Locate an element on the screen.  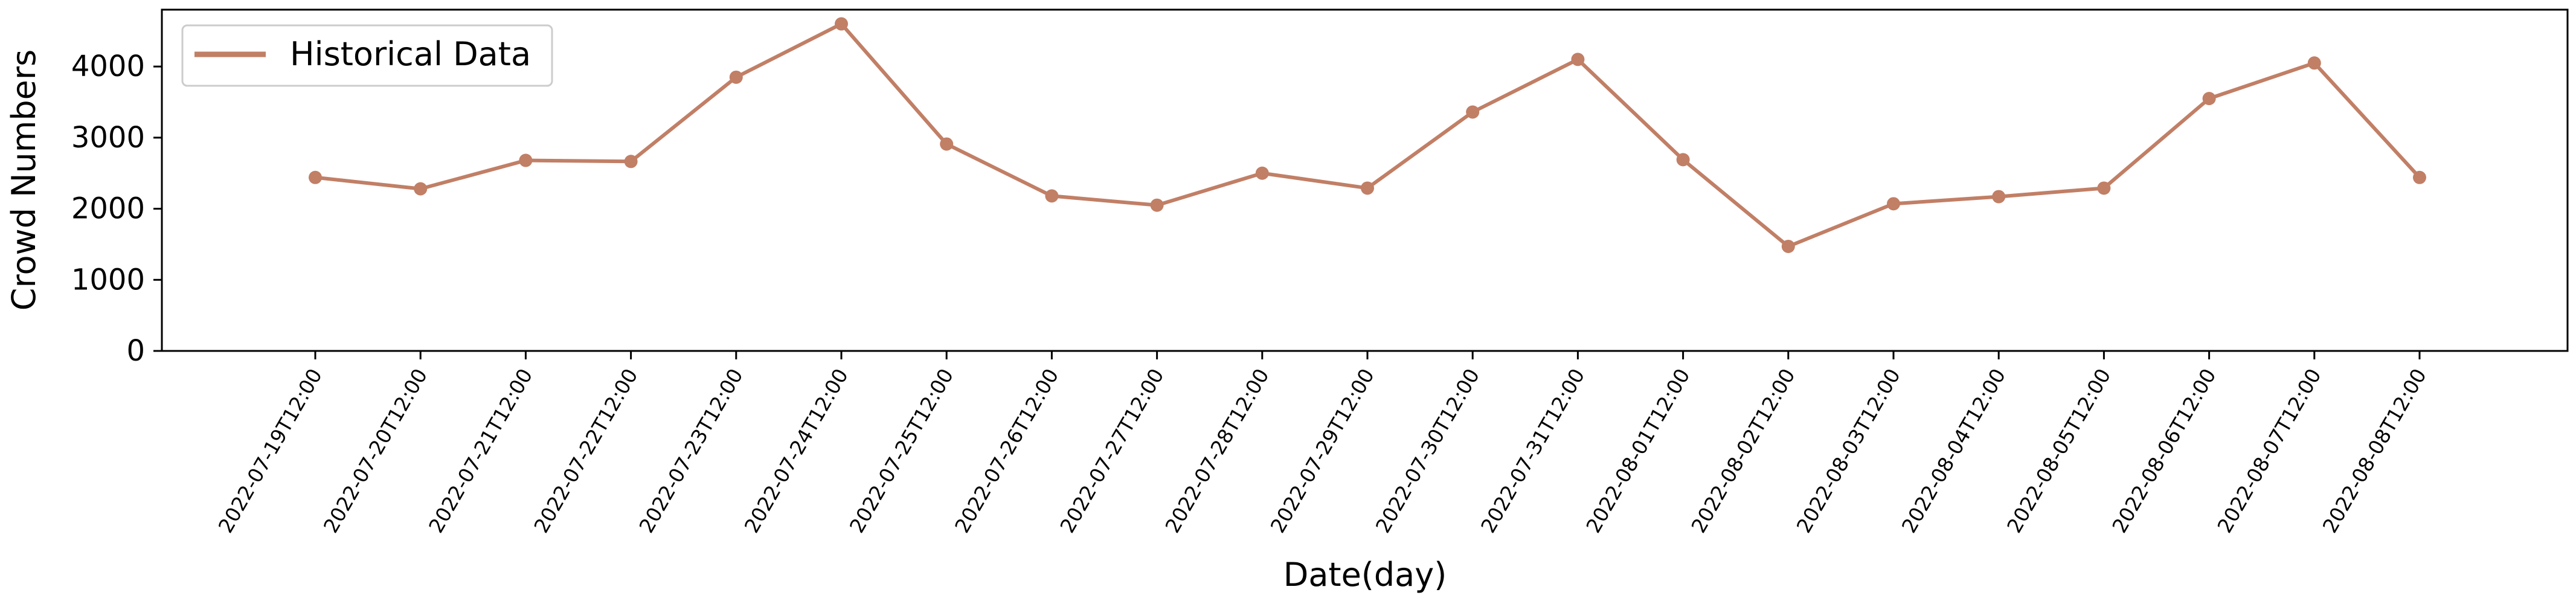
y-tick-label: 1000 is located at coordinates (108, 280).